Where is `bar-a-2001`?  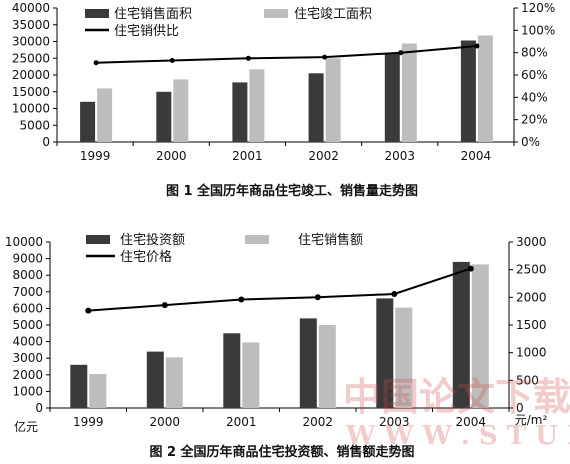 bar-a-2001 is located at coordinates (240, 112).